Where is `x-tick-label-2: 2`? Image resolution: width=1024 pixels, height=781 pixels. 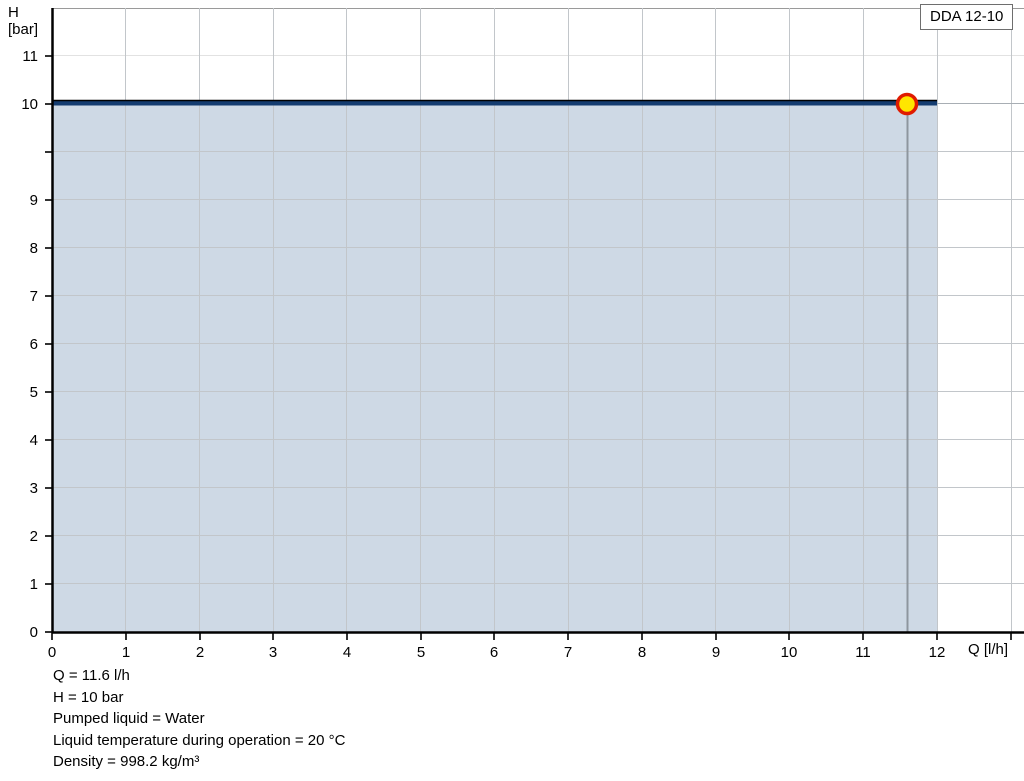 x-tick-label-2: 2 is located at coordinates (200, 652).